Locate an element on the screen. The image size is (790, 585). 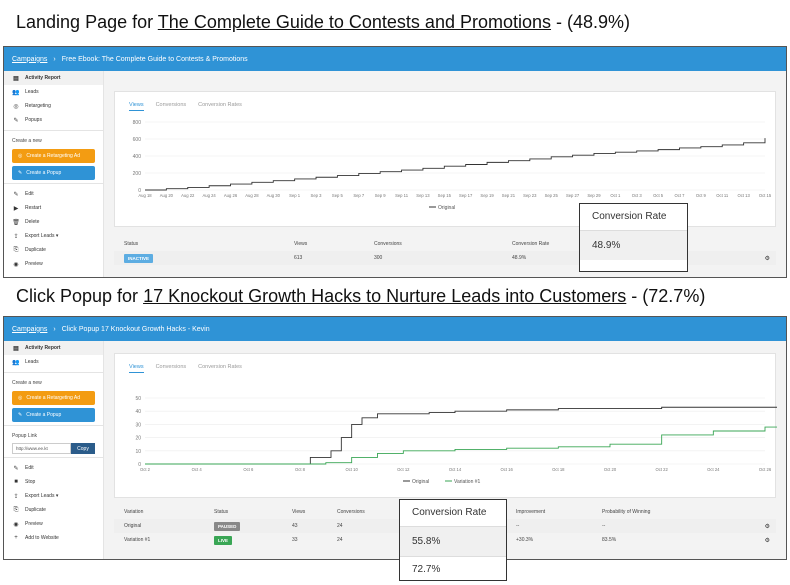
views-value: 43 is located at coordinates (295, 526).